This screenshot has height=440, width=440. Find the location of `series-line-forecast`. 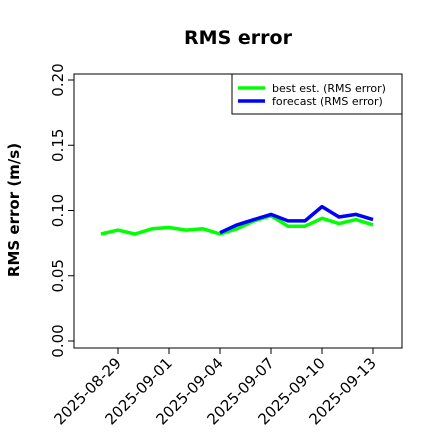

series-line-forecast is located at coordinates (296, 219).